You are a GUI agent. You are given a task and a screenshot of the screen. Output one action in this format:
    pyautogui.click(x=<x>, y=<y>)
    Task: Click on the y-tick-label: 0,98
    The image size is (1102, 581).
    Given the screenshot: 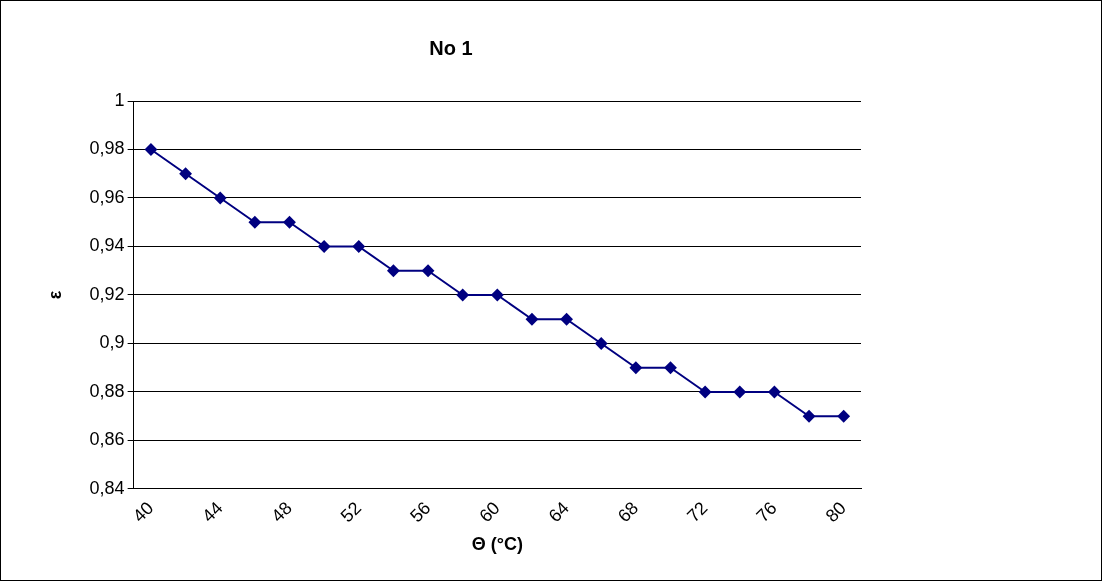 What is the action you would take?
    pyautogui.click(x=107, y=148)
    